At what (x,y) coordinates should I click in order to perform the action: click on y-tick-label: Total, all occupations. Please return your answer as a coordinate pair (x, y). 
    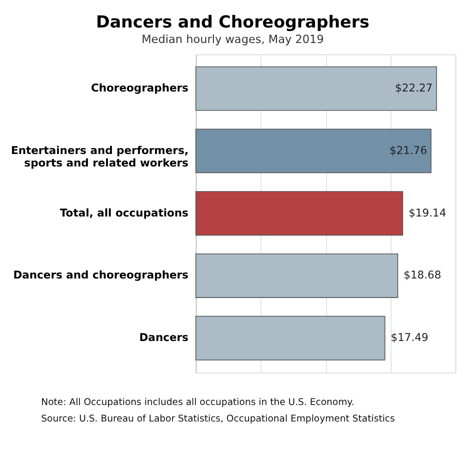
    Looking at the image, I should click on (124, 213).